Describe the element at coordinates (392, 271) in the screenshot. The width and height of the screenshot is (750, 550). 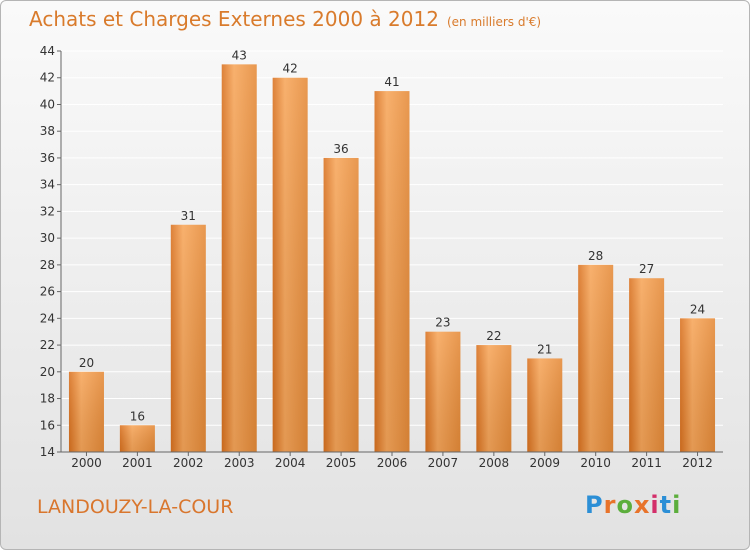
I see `bar-shade-2006` at that location.